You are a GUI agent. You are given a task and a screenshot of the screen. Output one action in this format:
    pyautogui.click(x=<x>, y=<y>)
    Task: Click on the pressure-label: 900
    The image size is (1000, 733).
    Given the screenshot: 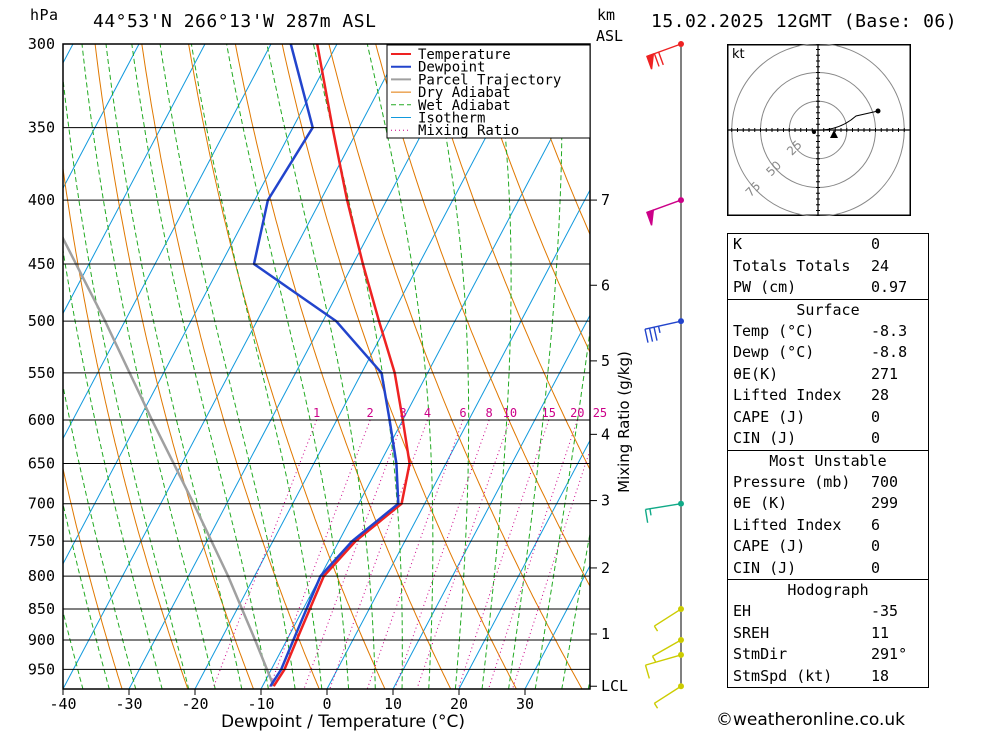 What is the action you would take?
    pyautogui.click(x=41, y=640)
    